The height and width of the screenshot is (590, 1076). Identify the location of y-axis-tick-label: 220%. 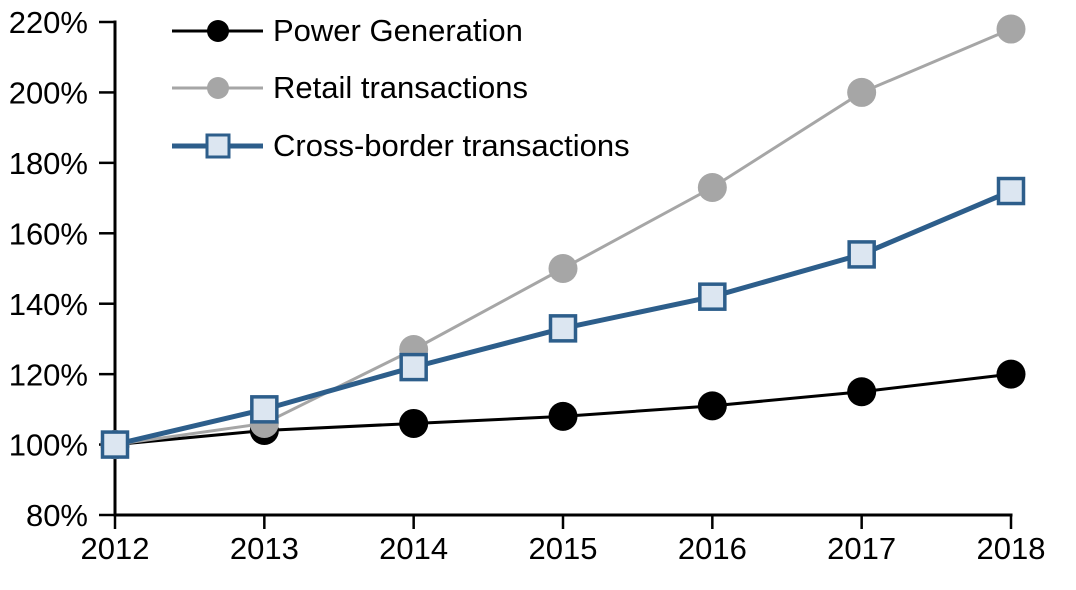
(48, 22).